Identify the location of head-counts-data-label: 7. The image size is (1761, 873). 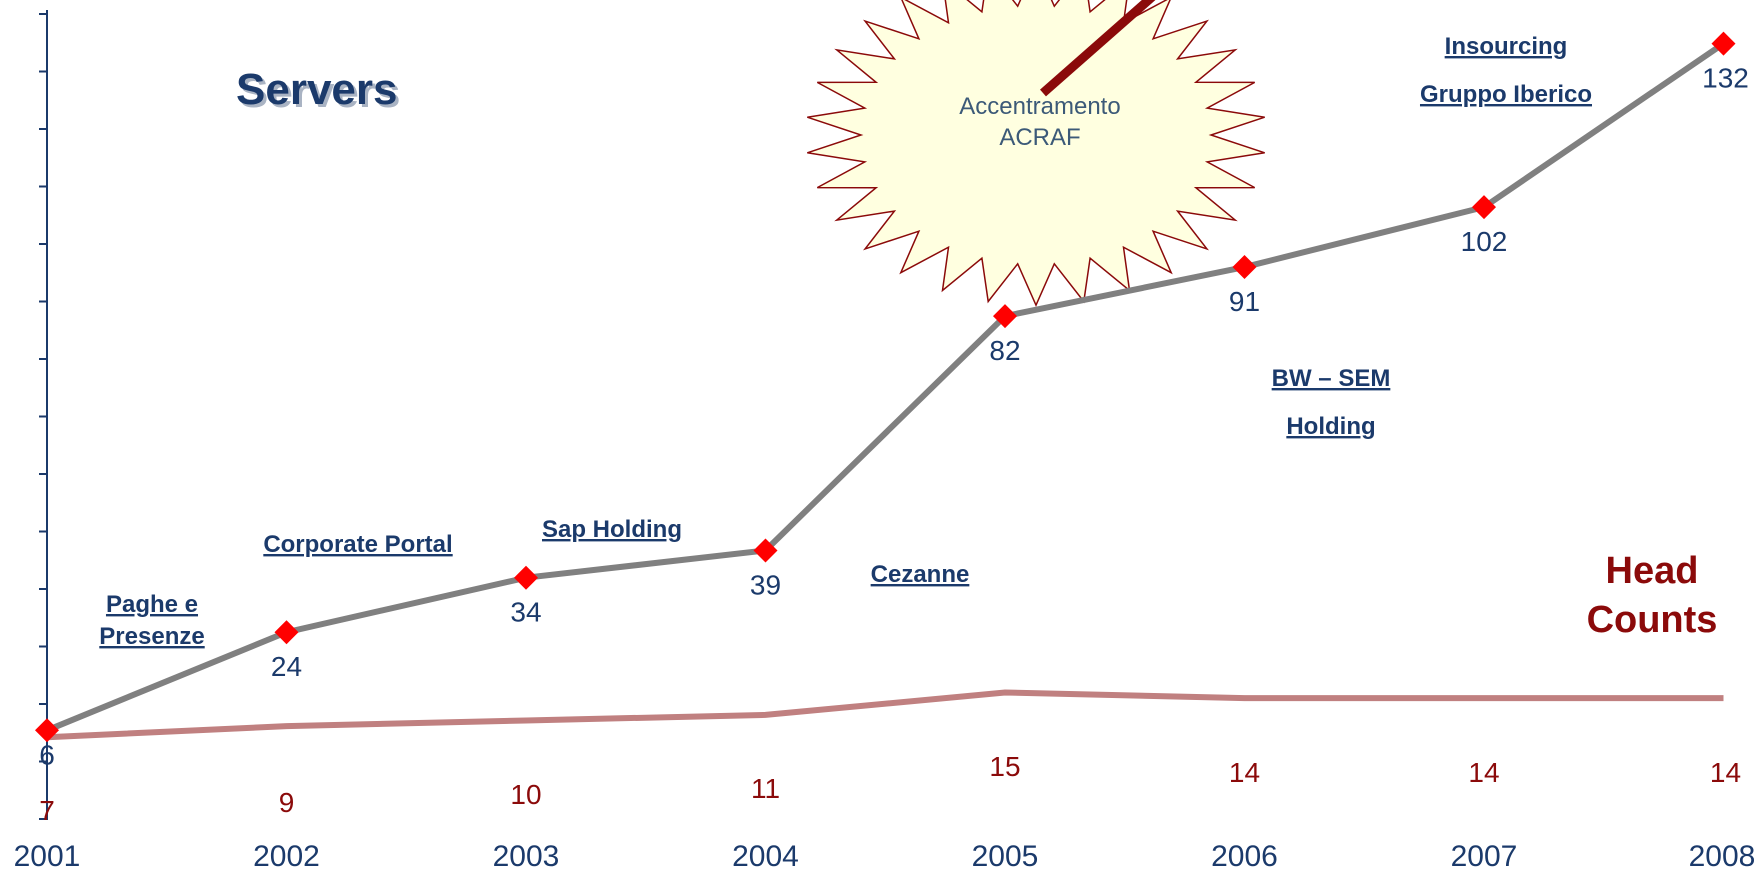
(47, 810).